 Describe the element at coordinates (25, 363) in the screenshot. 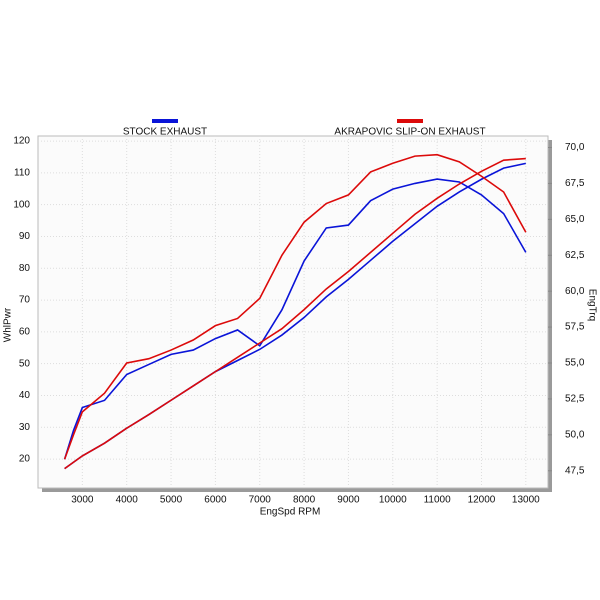

I see `y-tick-label: 50` at that location.